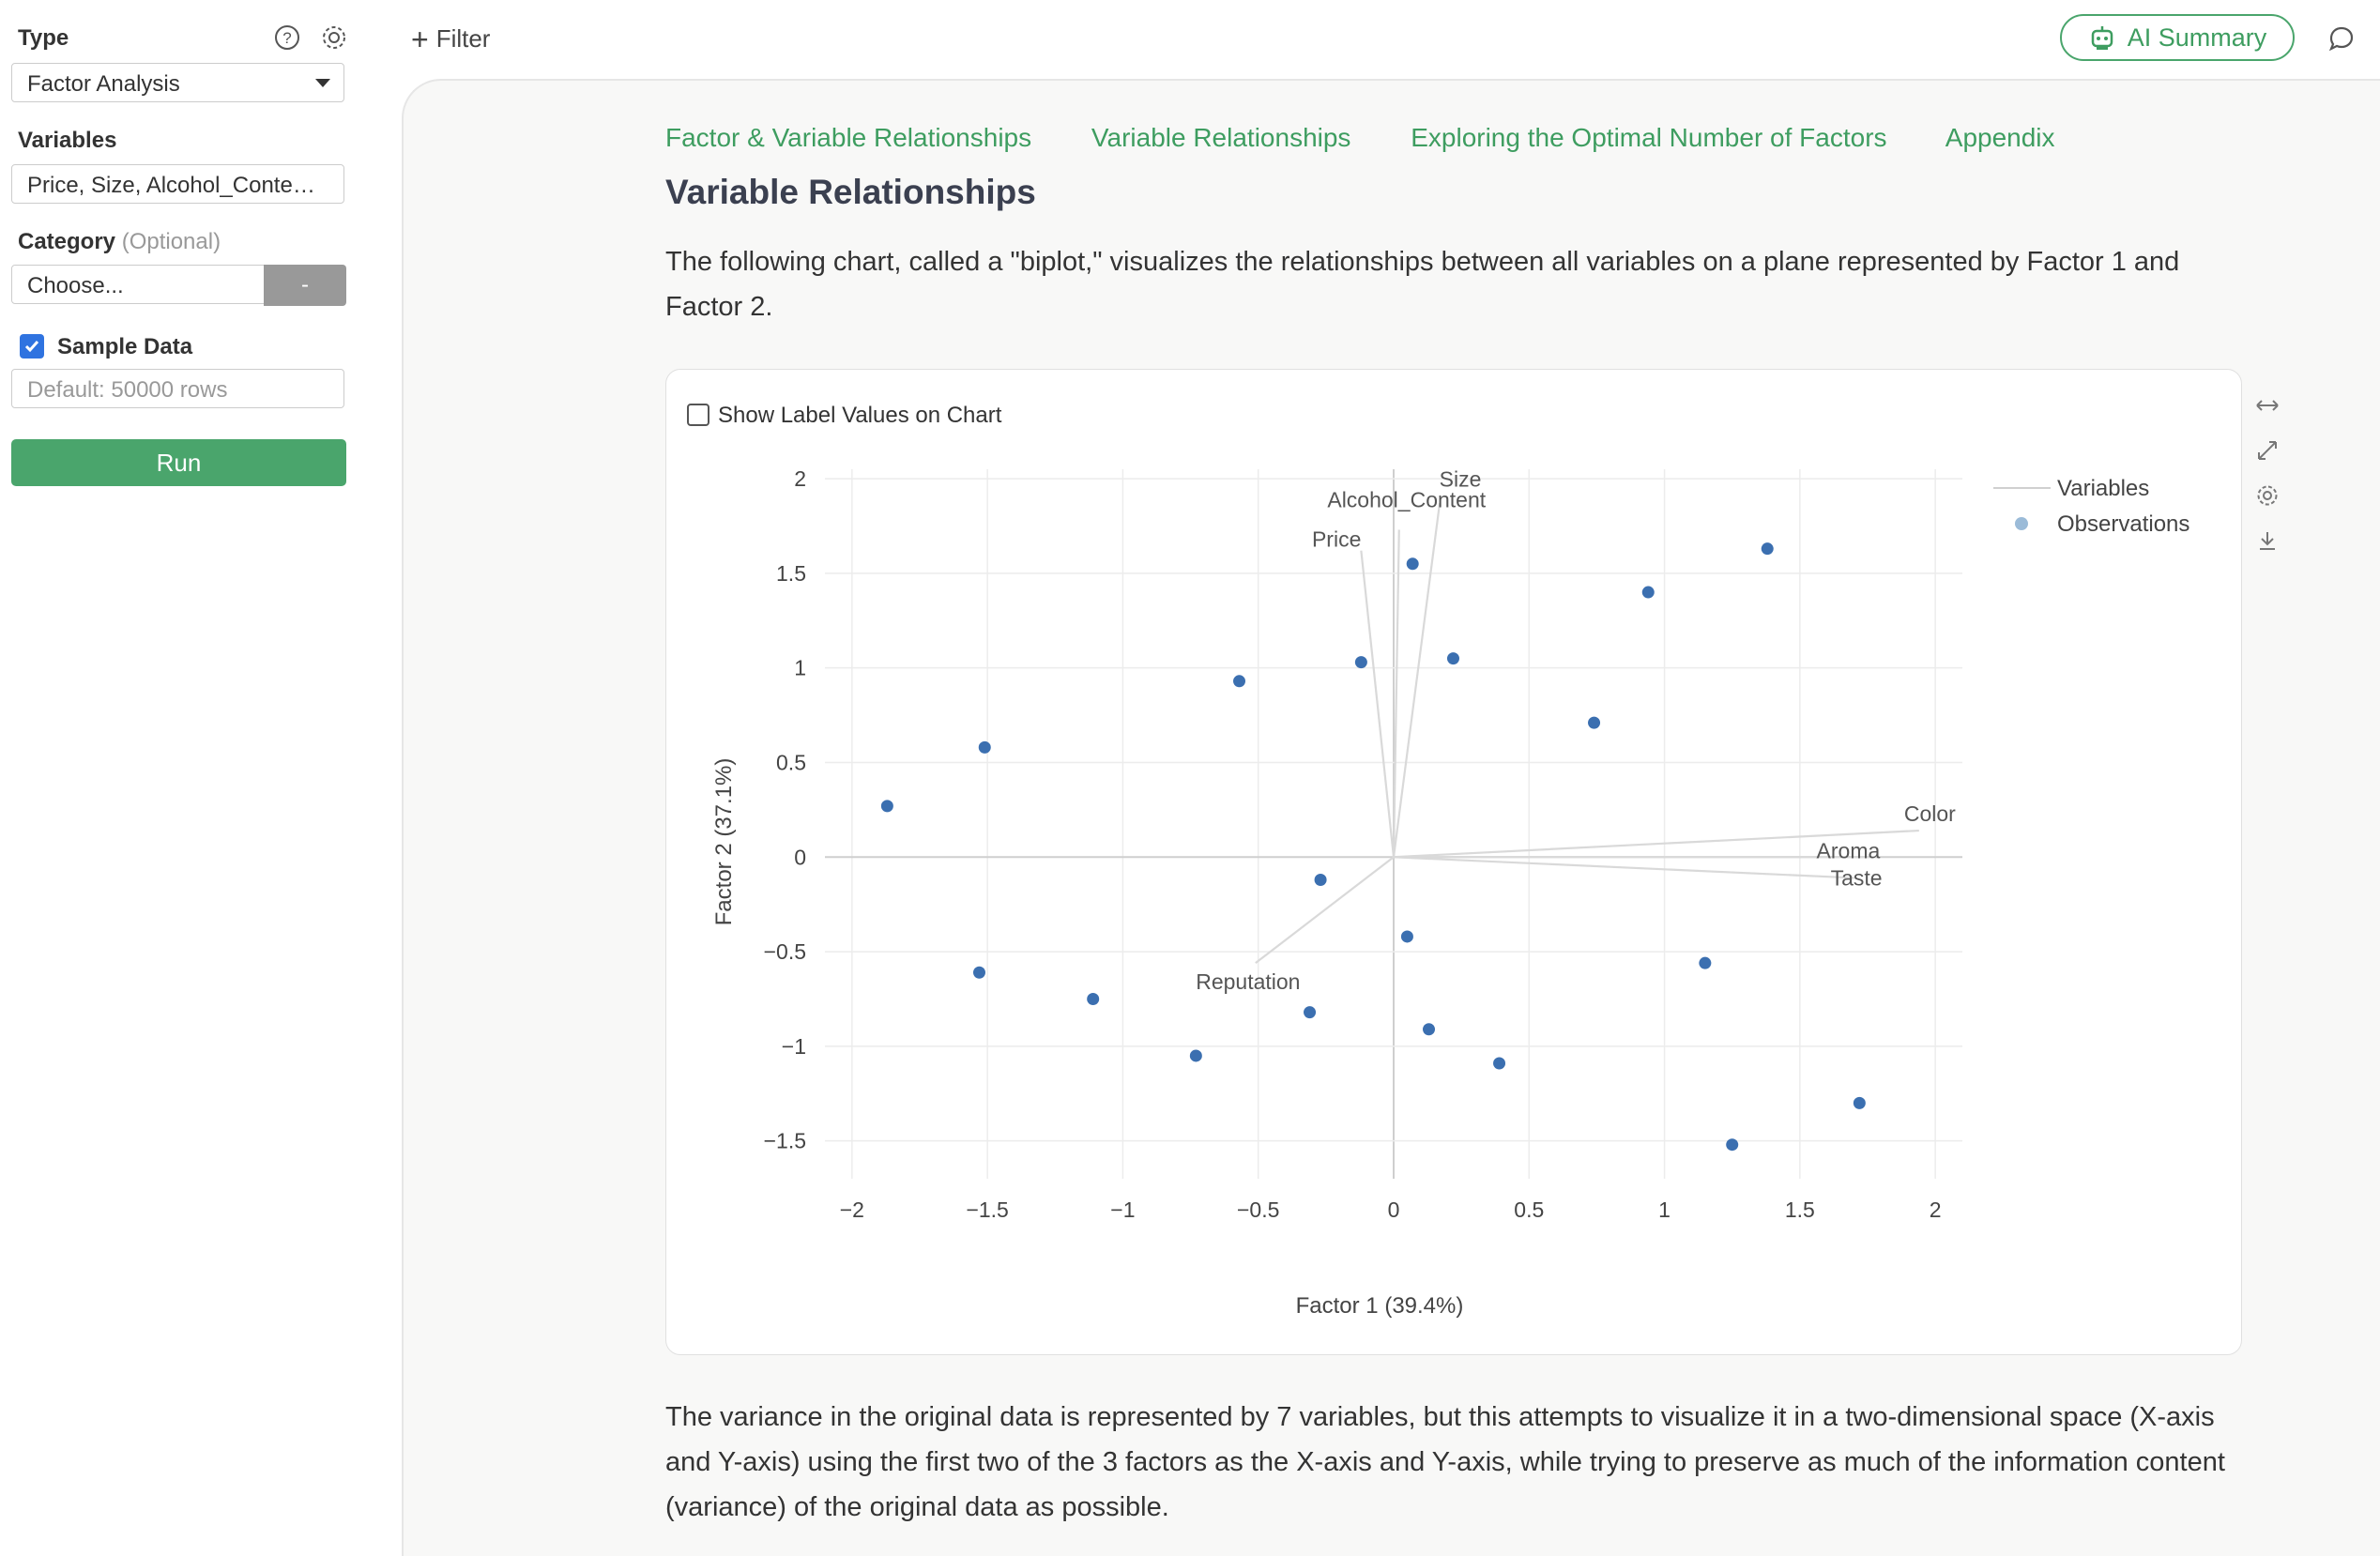 This screenshot has height=1556, width=2380. What do you see at coordinates (1857, 877) in the screenshot?
I see `vector-label-taste: Taste` at bounding box center [1857, 877].